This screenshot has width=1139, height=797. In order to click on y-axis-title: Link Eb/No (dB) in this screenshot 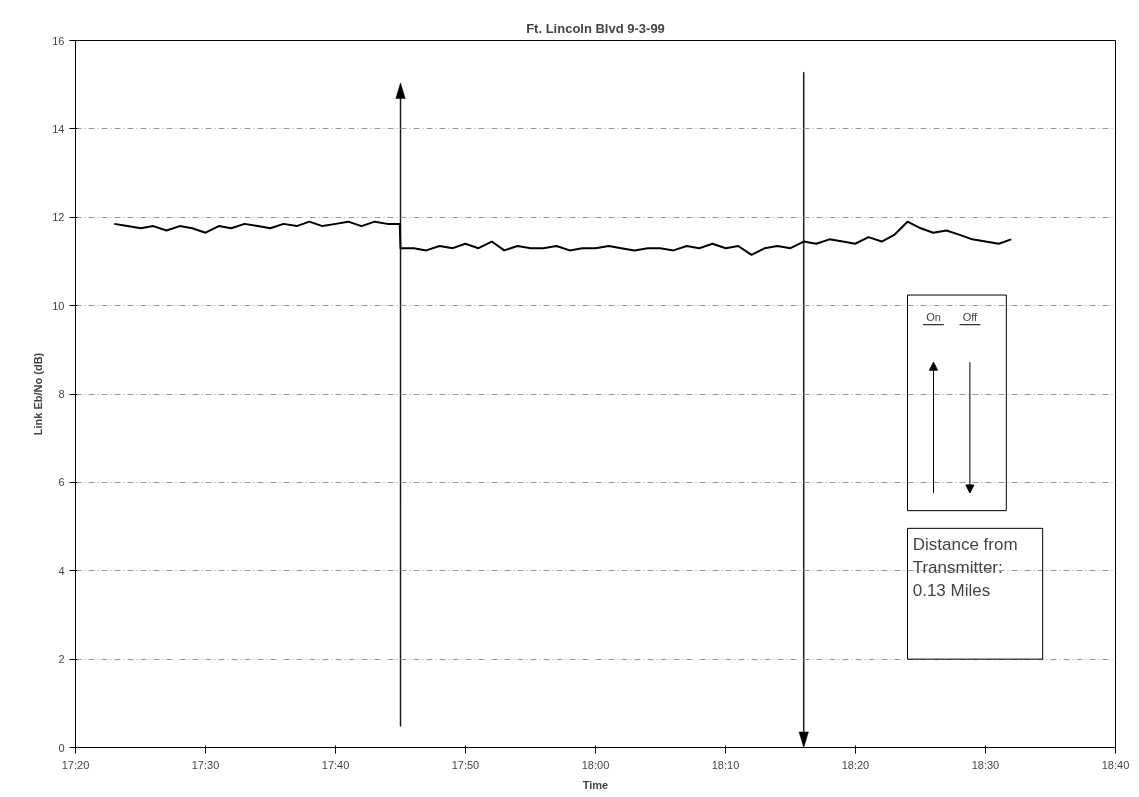, I will do `click(38, 394)`.